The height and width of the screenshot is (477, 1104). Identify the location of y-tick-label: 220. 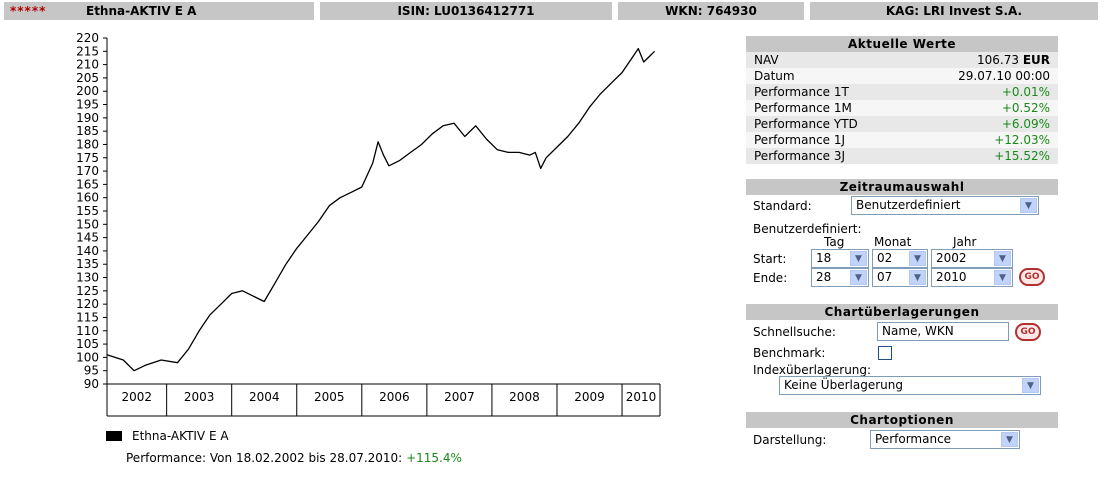
(87, 38).